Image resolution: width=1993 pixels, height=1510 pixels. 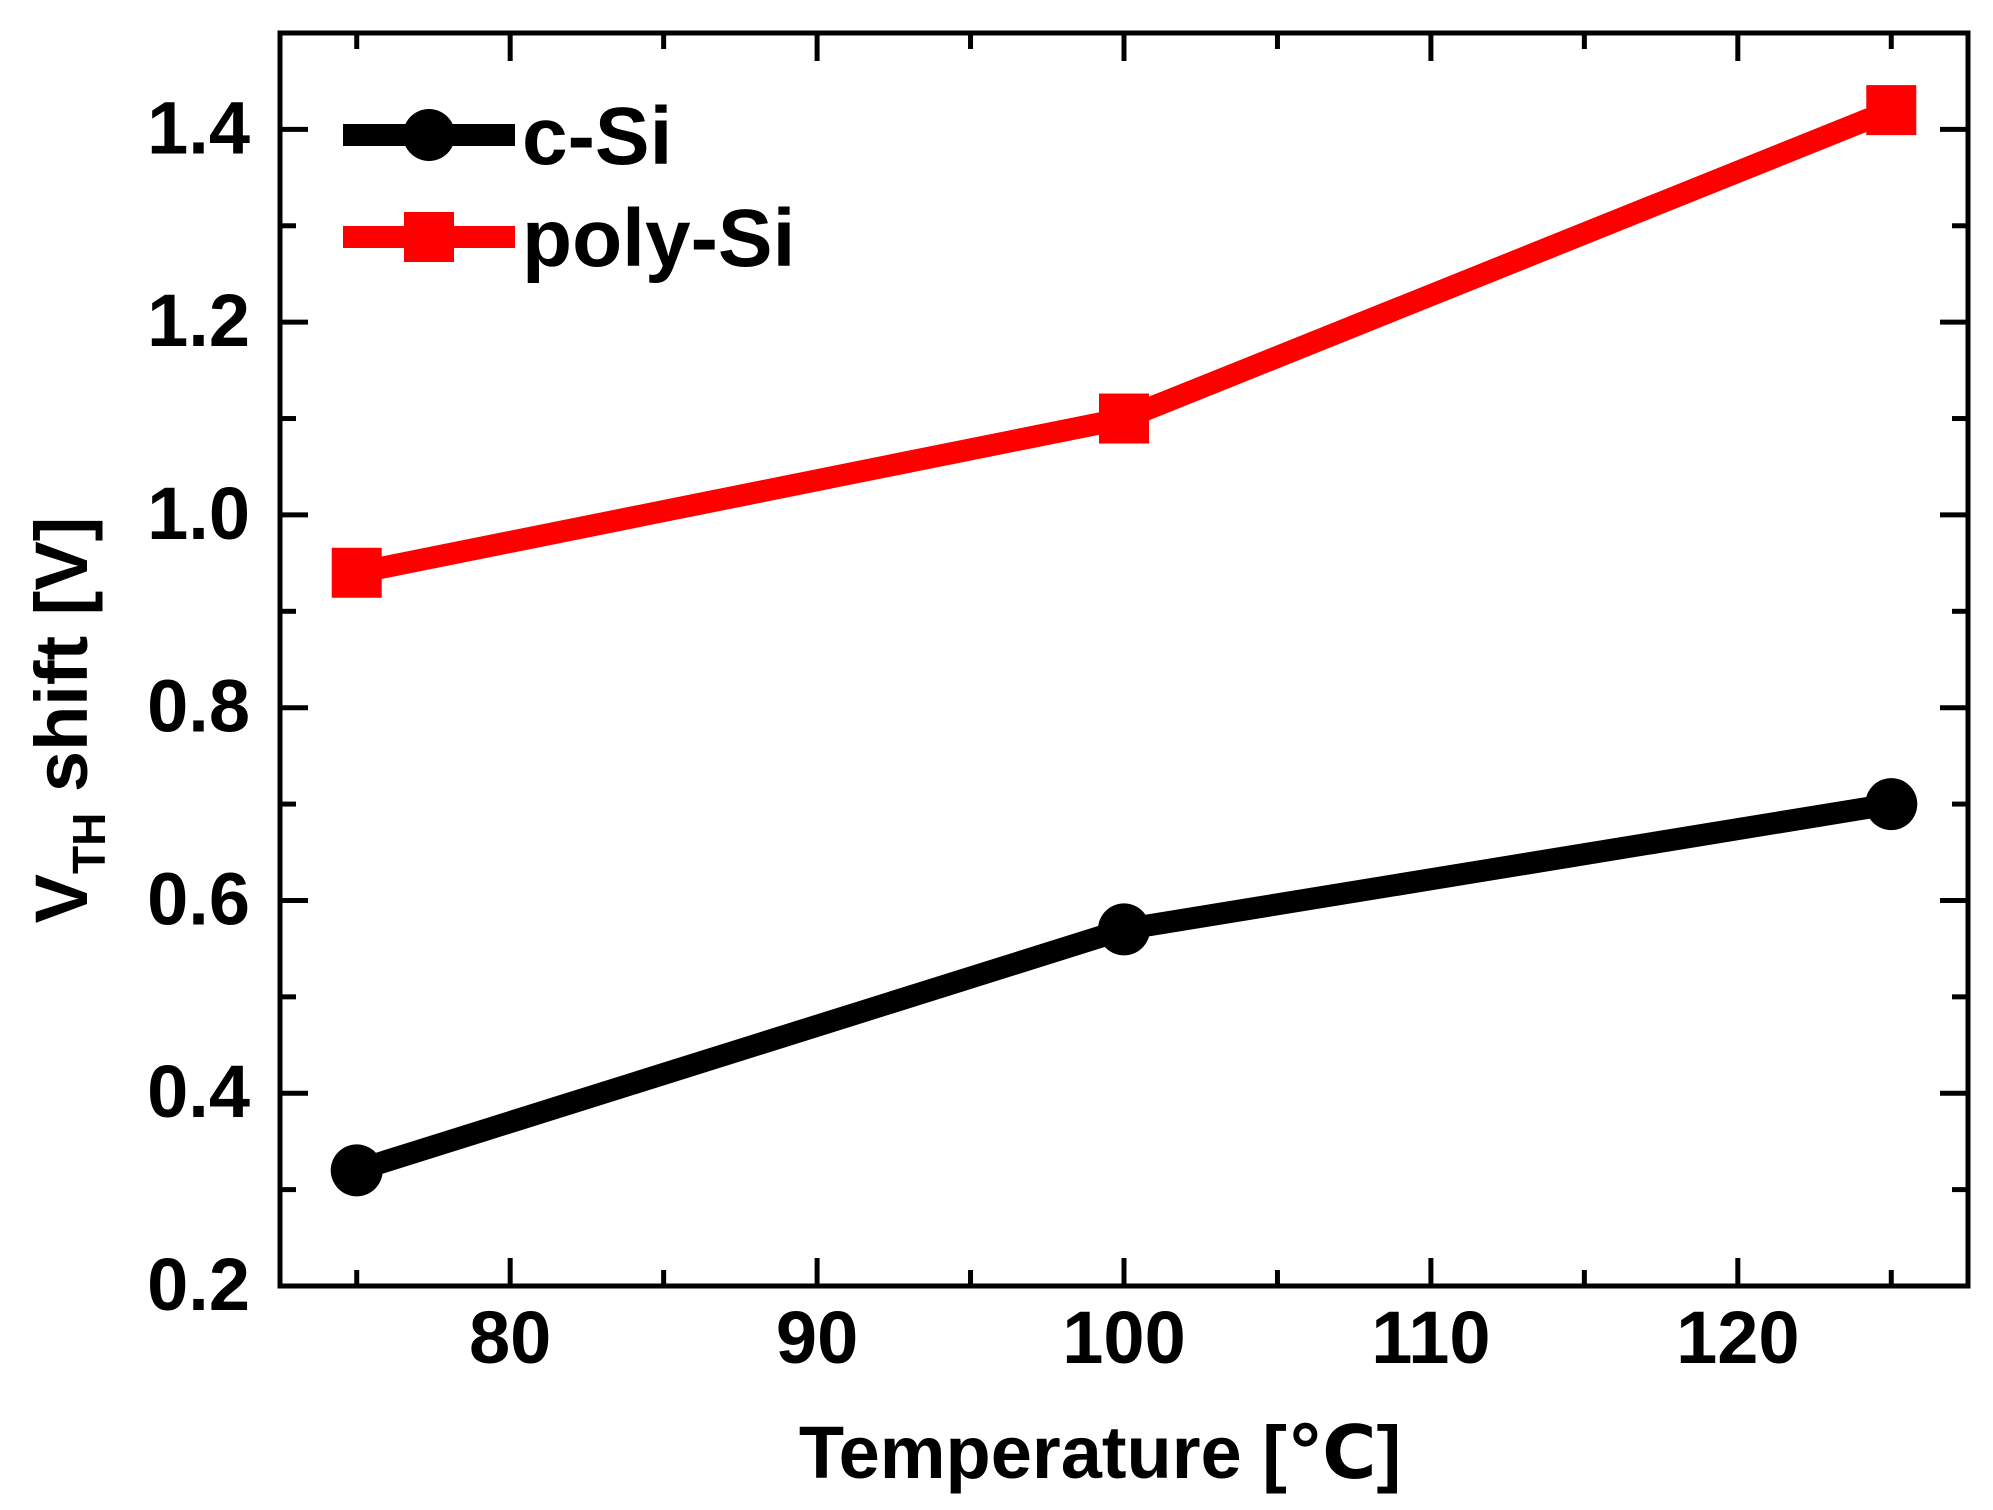 I want to click on x-tick-label: 80, so click(x=510, y=1337).